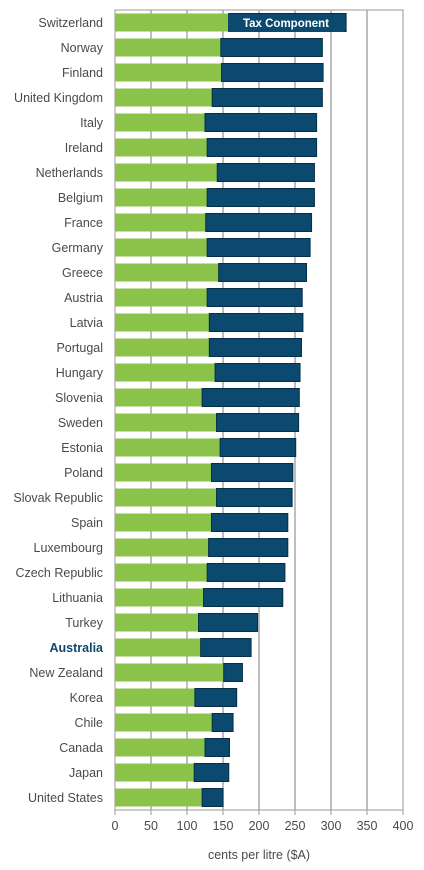  Describe the element at coordinates (267, 97) in the screenshot. I see `bar-united-kingdom-tax` at that location.